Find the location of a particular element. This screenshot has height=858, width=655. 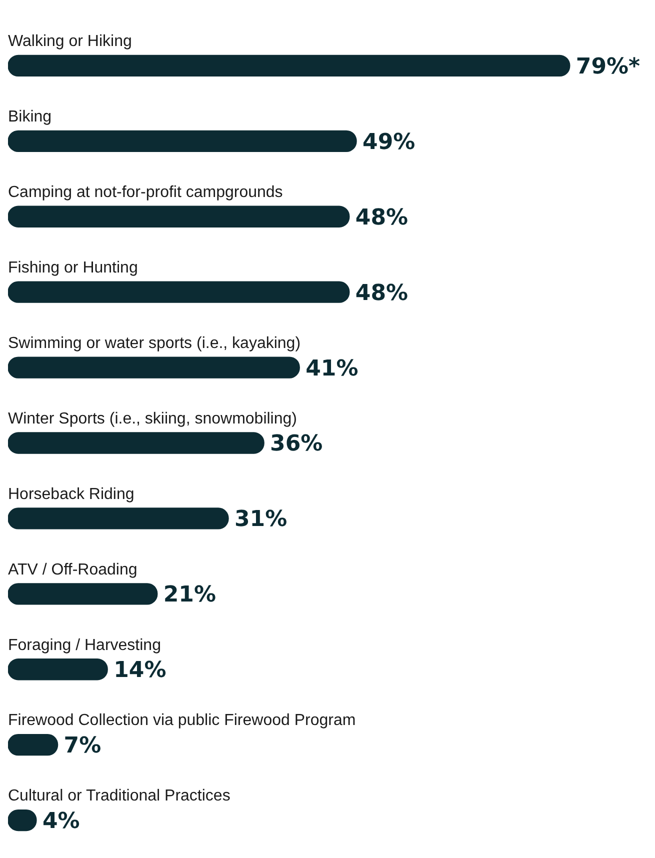

data-label: 79%* is located at coordinates (608, 67).